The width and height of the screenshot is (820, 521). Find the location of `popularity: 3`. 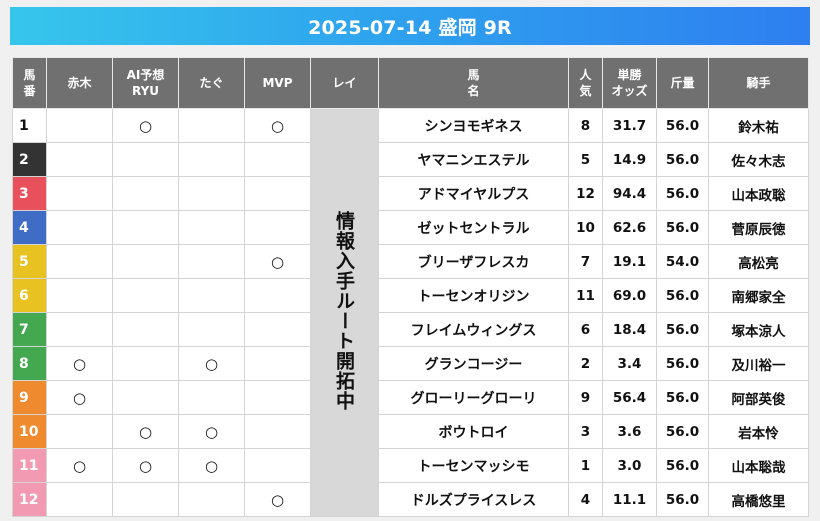

popularity: 3 is located at coordinates (585, 431).